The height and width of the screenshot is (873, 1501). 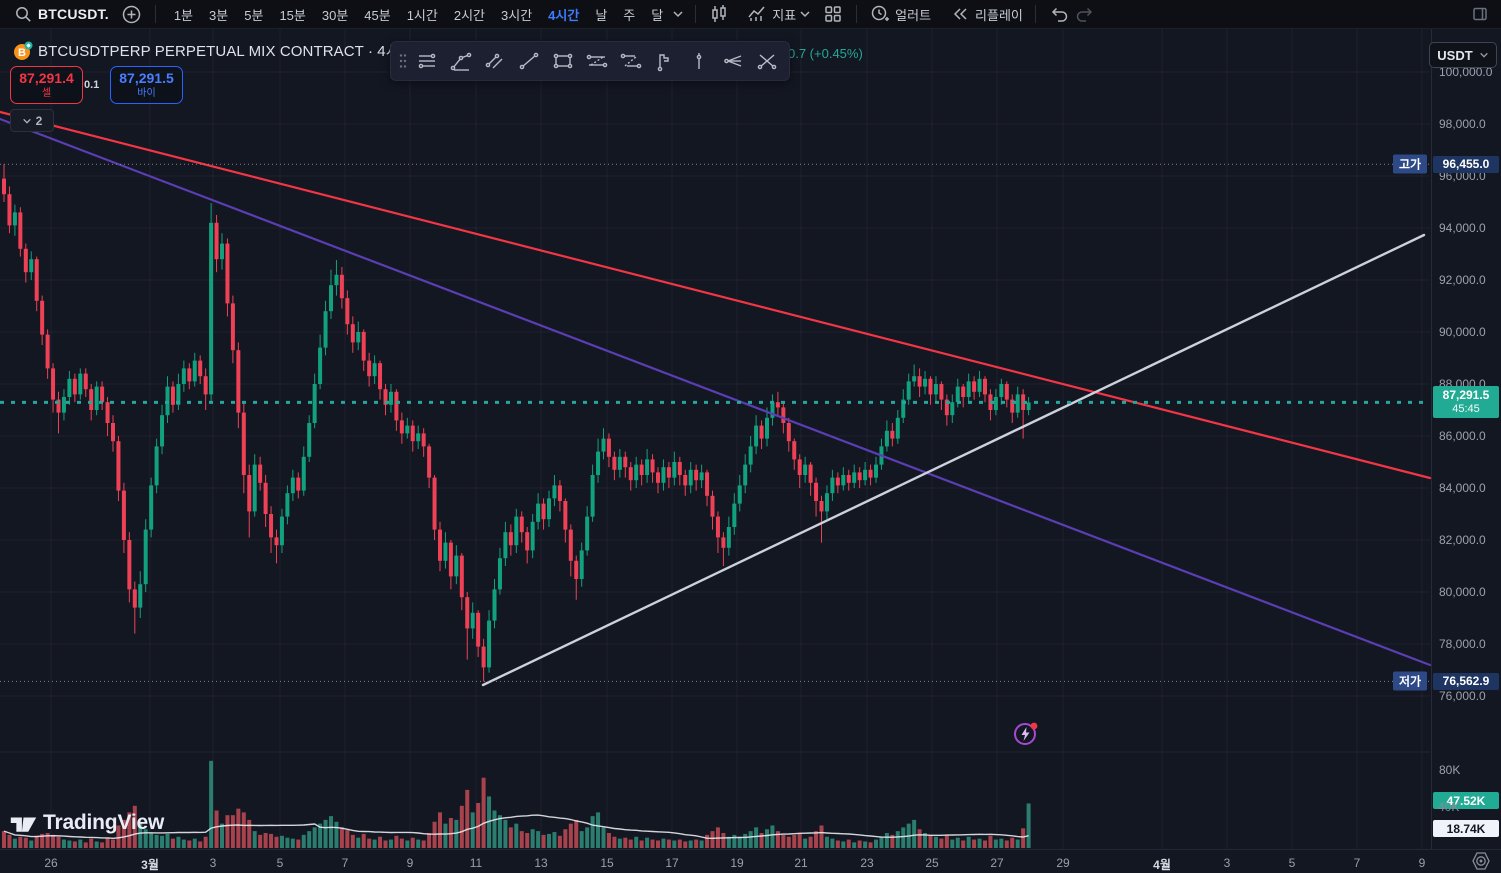 I want to click on interval-2시간: 2시간, so click(x=469, y=15).